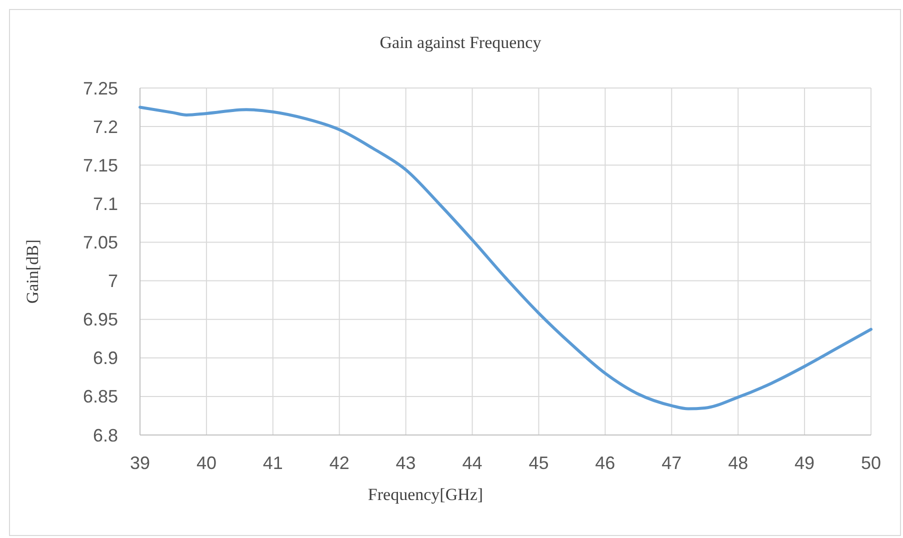  I want to click on x-axis-title: Frequency[GHz], so click(426, 494).